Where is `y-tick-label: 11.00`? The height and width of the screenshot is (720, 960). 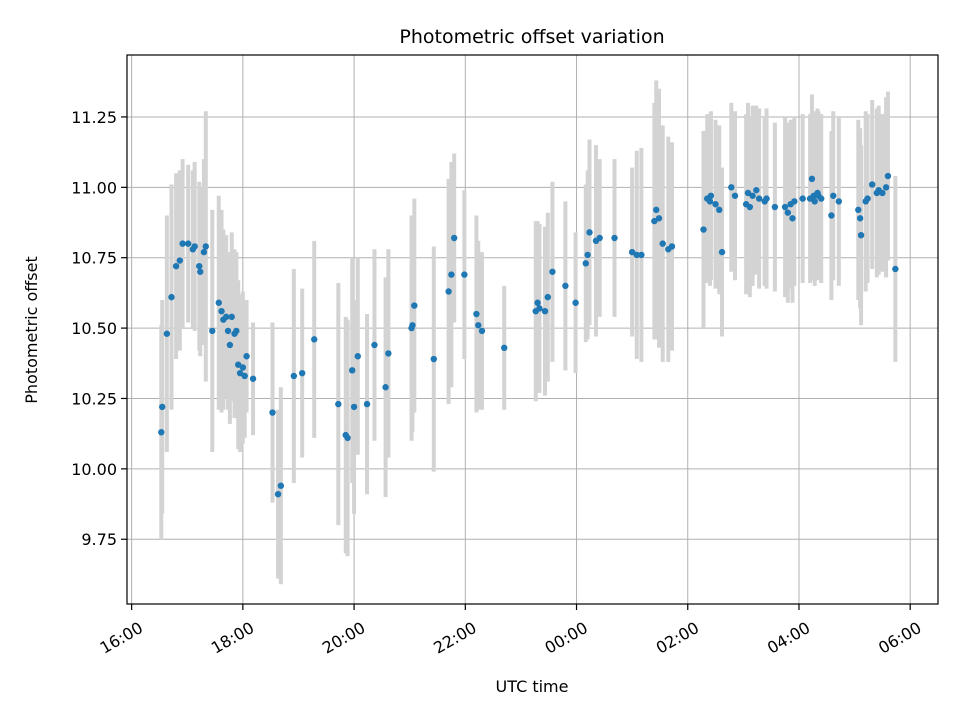 y-tick-label: 11.00 is located at coordinates (94, 187).